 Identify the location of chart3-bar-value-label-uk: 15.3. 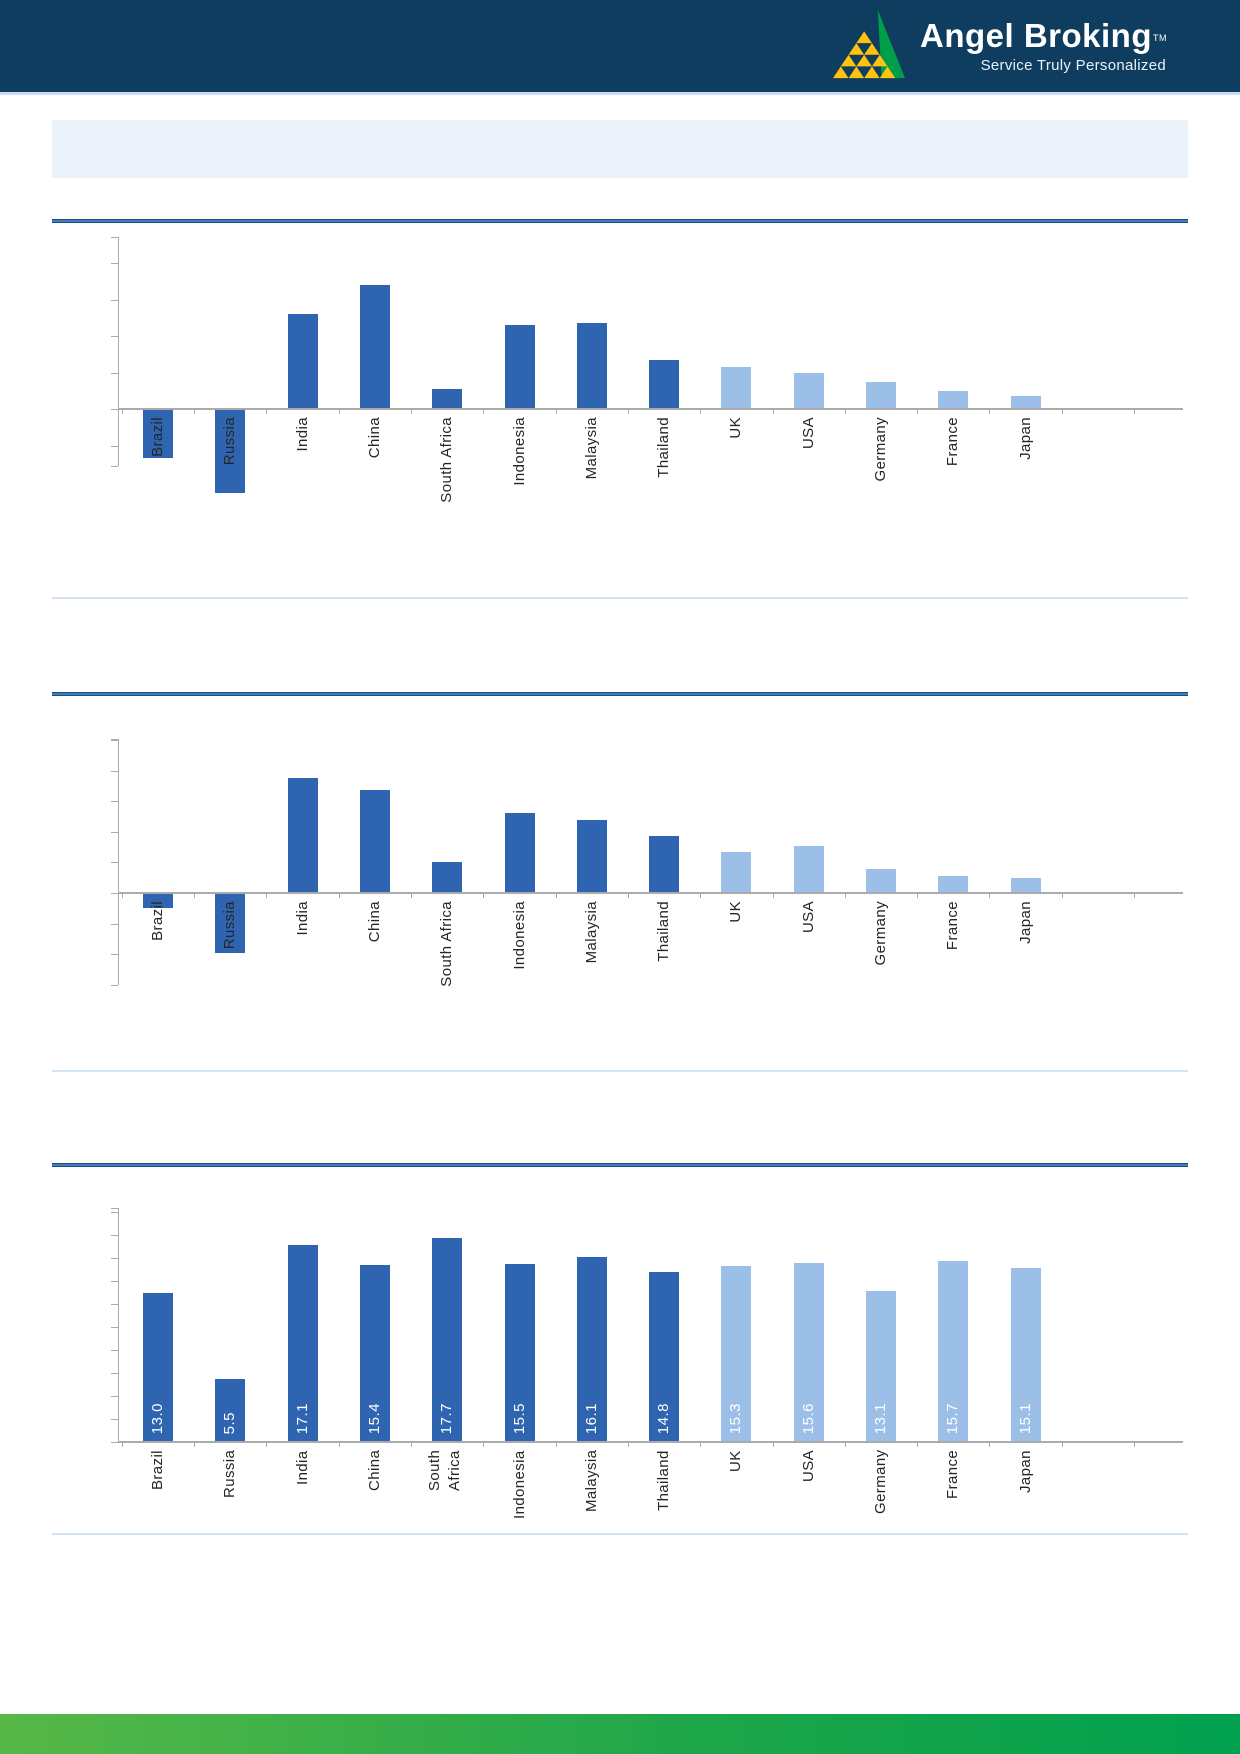
(735, 1418).